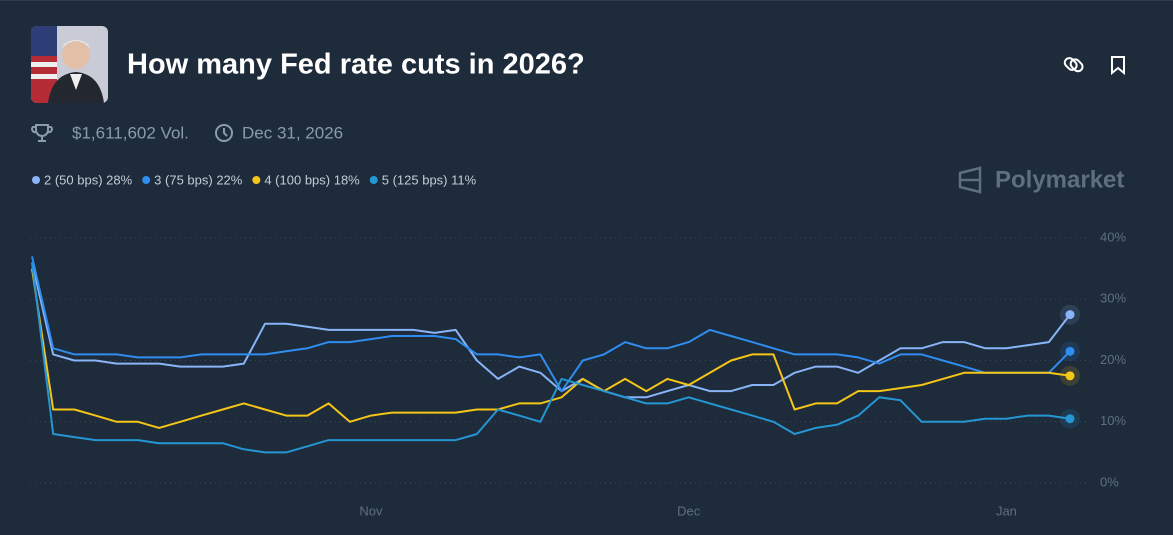 The width and height of the screenshot is (1173, 535). What do you see at coordinates (1006, 510) in the screenshot?
I see `x-tick-label: Jan` at bounding box center [1006, 510].